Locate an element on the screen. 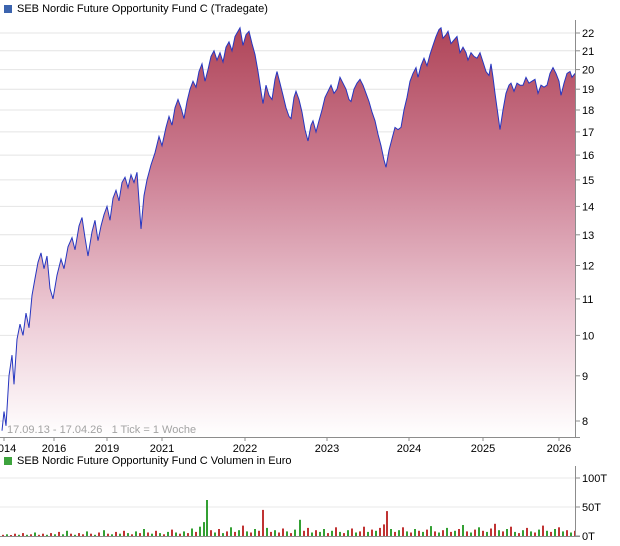 The width and height of the screenshot is (620, 546). svg-text: 2019 is located at coordinates (107, 449).